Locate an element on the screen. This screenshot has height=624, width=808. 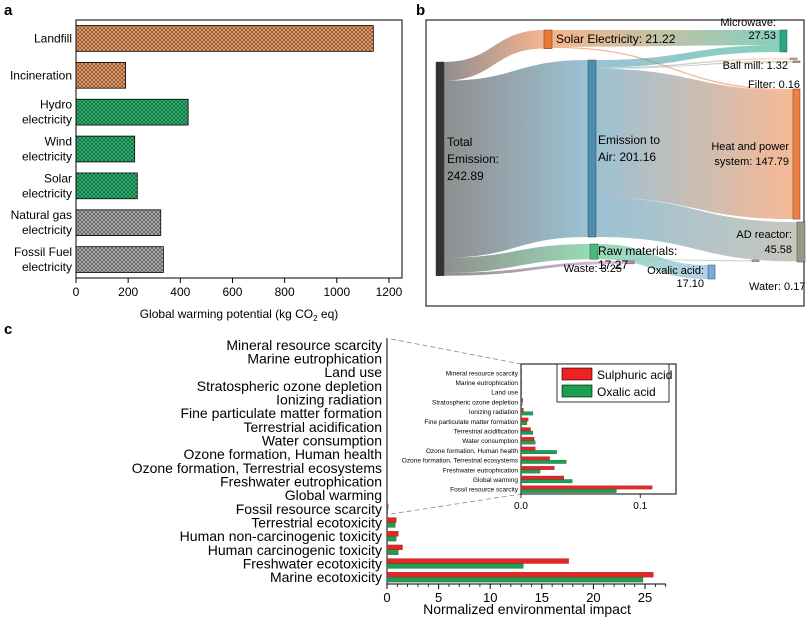
inset-category-label-fine-particulate-matter-formation: Fine particulate matter formation is located at coordinates (471, 422).